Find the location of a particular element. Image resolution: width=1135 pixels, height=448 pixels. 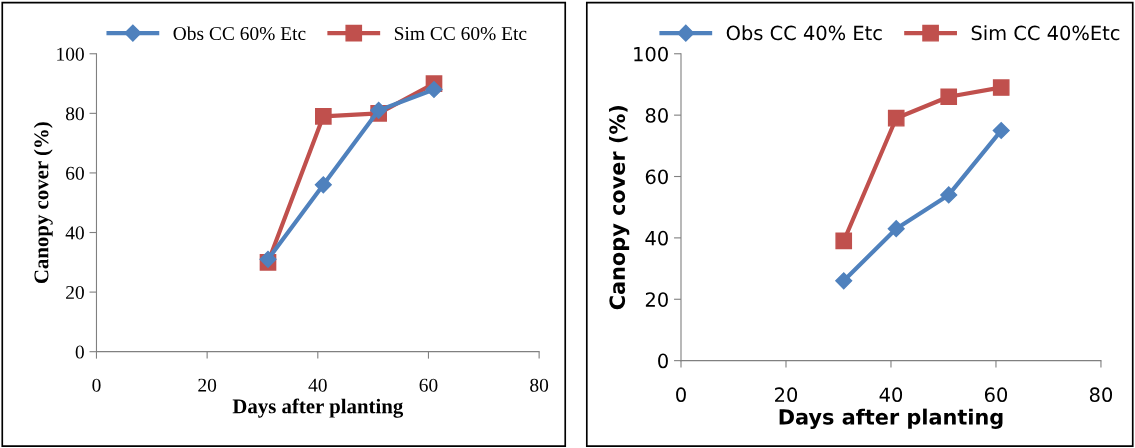

legend-label: Sim CC 40%Etc is located at coordinates (1045, 33).